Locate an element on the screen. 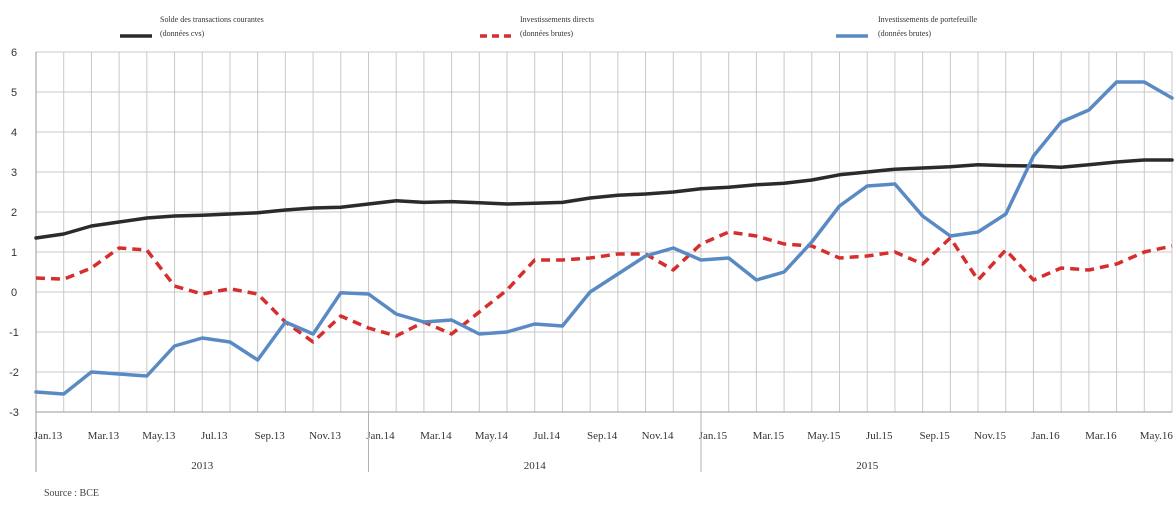 This screenshot has height=506, width=1176. y-tick-label: 5 is located at coordinates (14, 93).